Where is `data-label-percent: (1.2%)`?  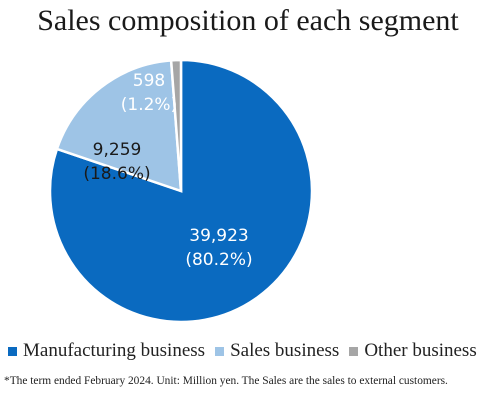 data-label-percent: (1.2%) is located at coordinates (149, 105).